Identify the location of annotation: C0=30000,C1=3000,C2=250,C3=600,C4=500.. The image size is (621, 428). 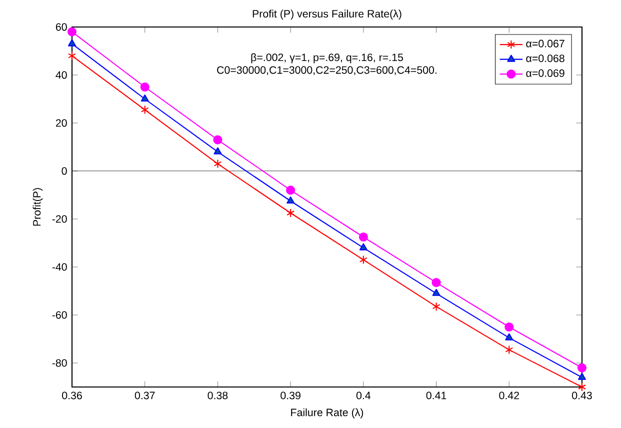
(326, 71).